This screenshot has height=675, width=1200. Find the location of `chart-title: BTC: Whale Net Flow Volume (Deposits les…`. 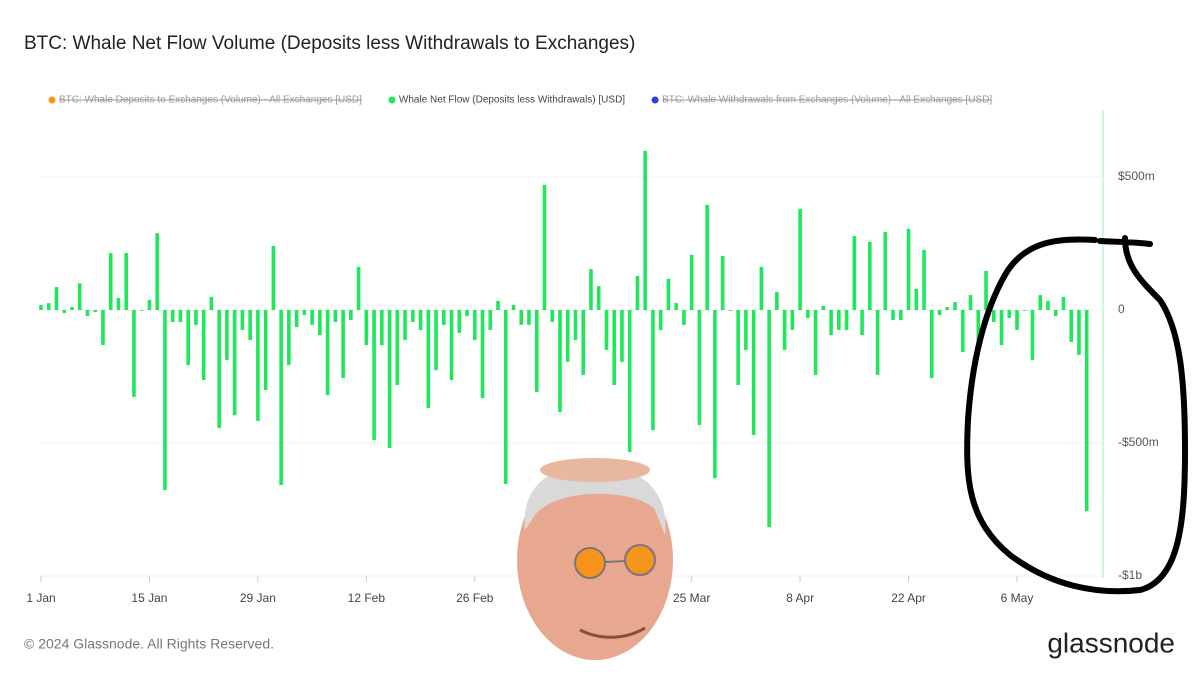

chart-title: BTC: Whale Net Flow Volume (Deposits les… is located at coordinates (329, 43).